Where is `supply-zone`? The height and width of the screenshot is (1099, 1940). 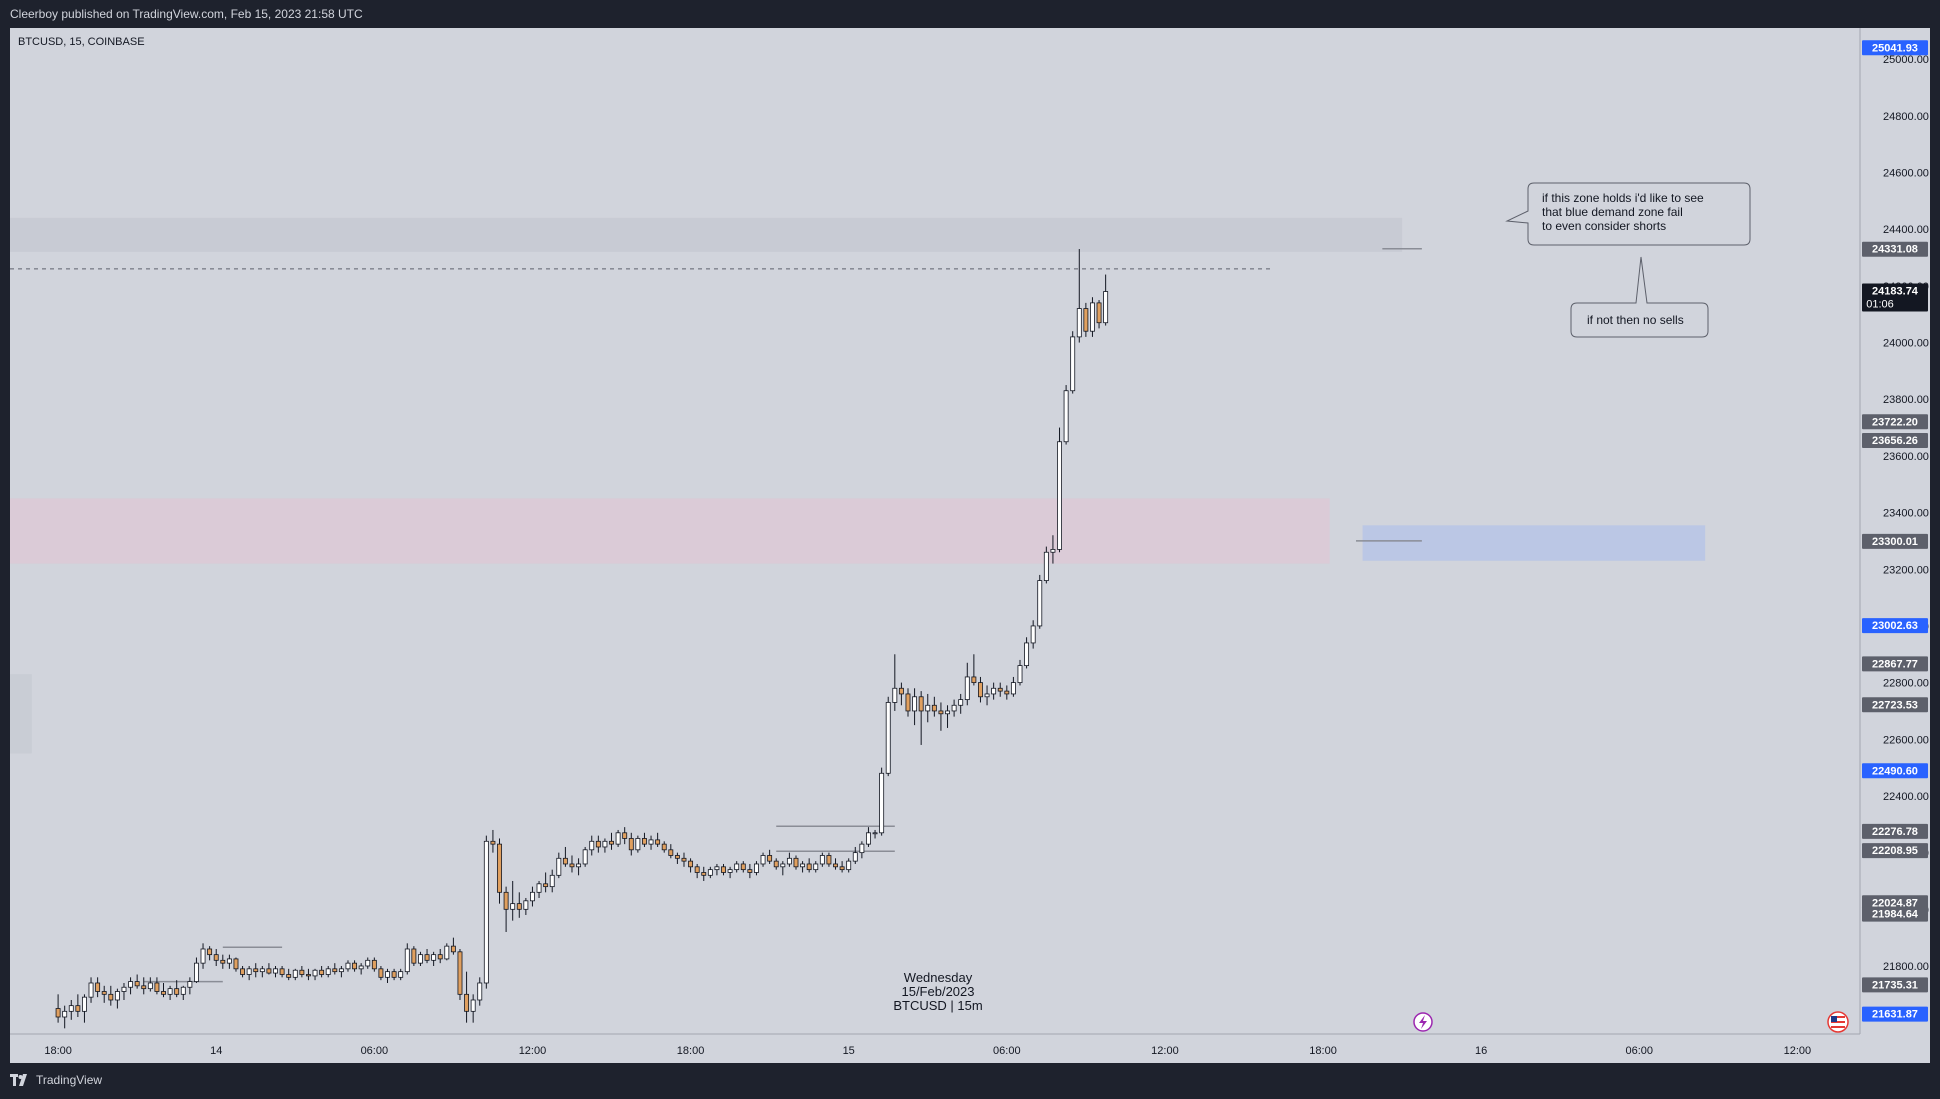
supply-zone is located at coordinates (670, 531).